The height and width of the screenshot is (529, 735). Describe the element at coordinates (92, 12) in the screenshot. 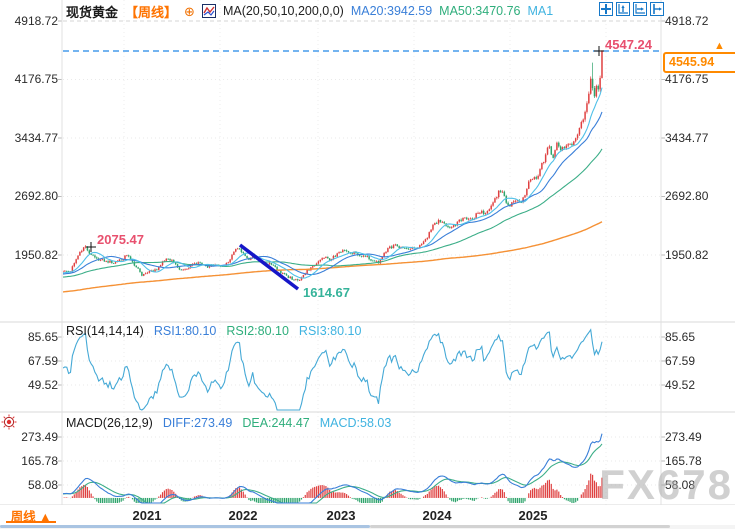

I see `symbol-title: 现货黄金` at that location.